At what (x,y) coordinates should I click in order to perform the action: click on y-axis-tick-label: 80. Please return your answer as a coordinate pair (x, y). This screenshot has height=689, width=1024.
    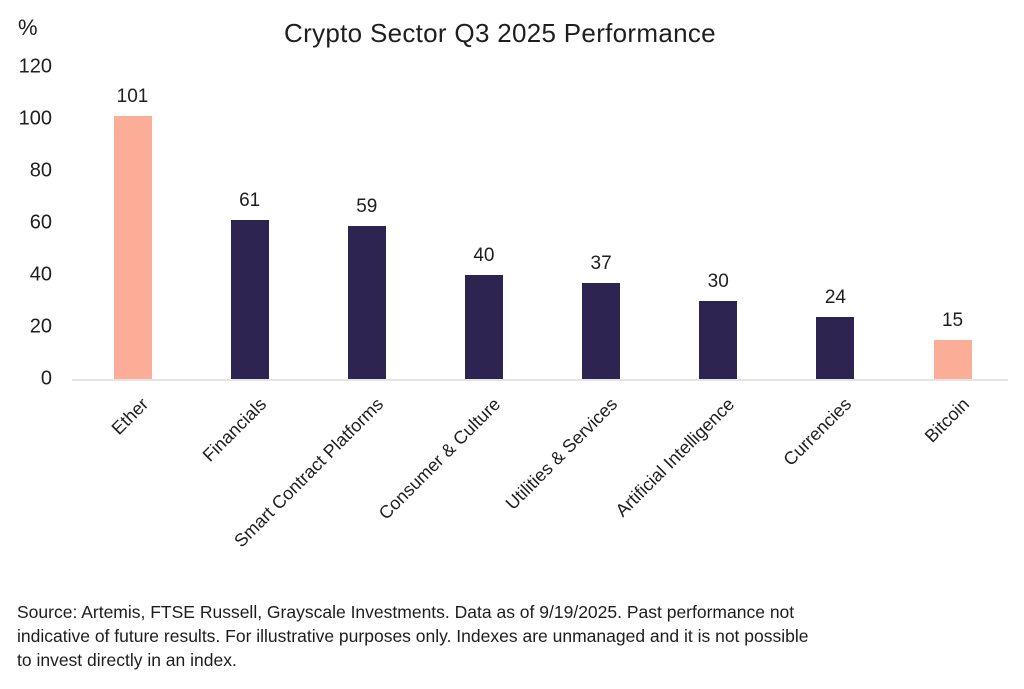
    Looking at the image, I should click on (40, 170).